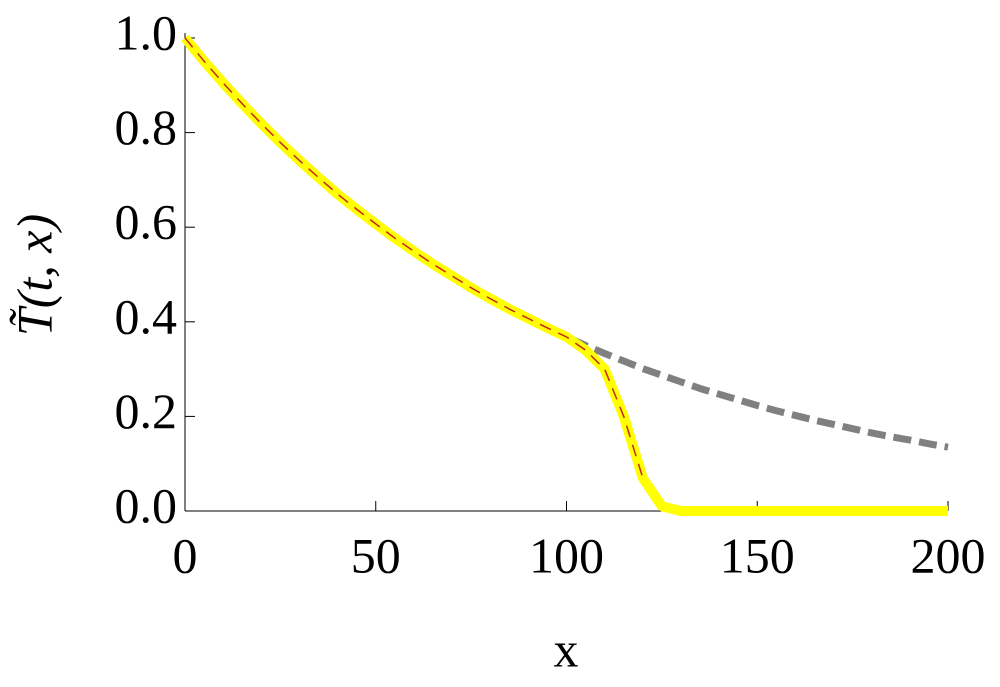 This screenshot has width=1000, height=687. I want to click on x-tick-label: 150, so click(757, 555).